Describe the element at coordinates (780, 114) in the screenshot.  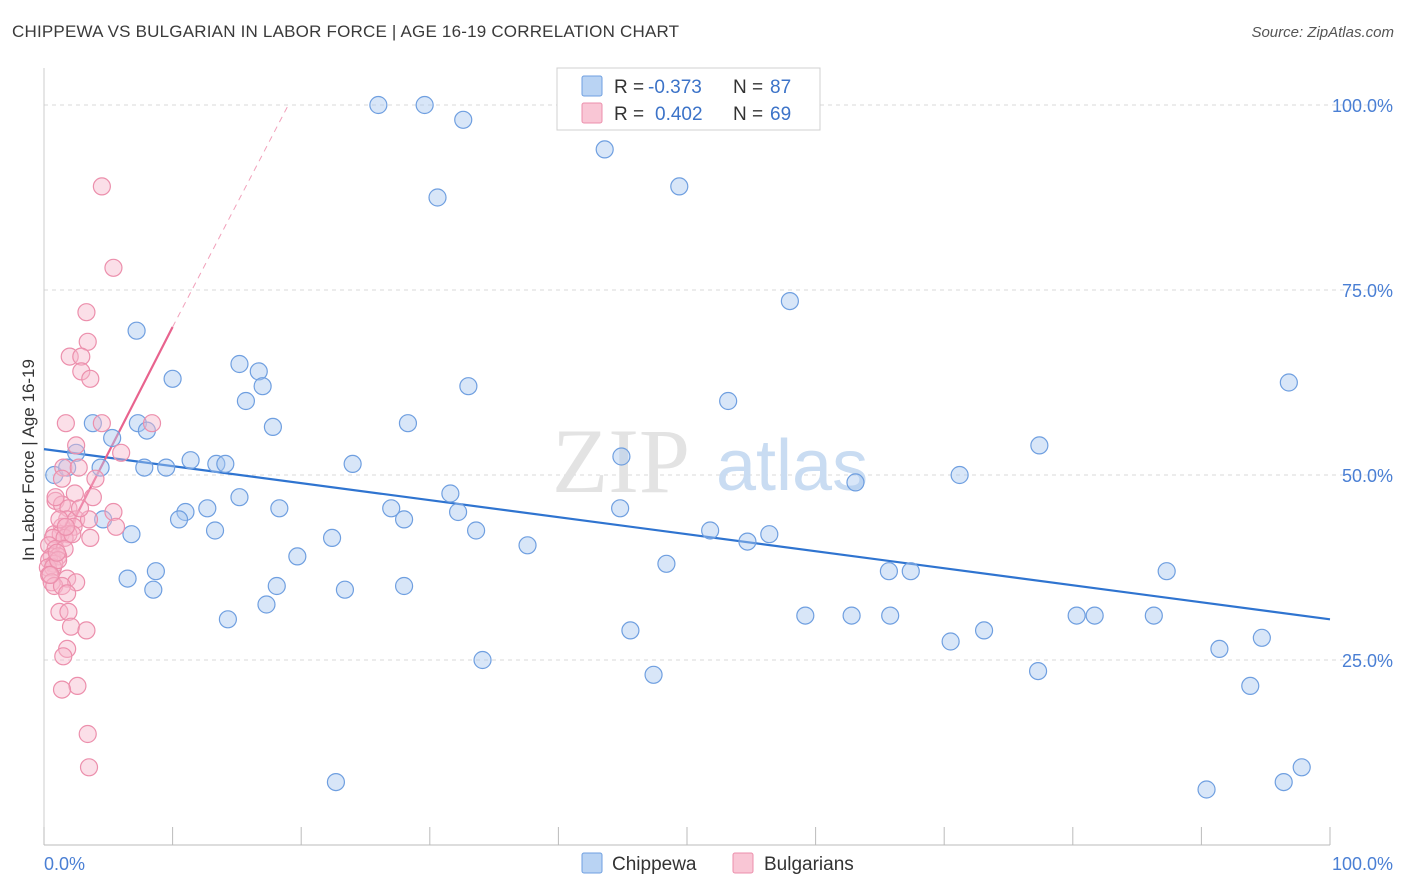
I see `legend-n-value-2: 69` at that location.